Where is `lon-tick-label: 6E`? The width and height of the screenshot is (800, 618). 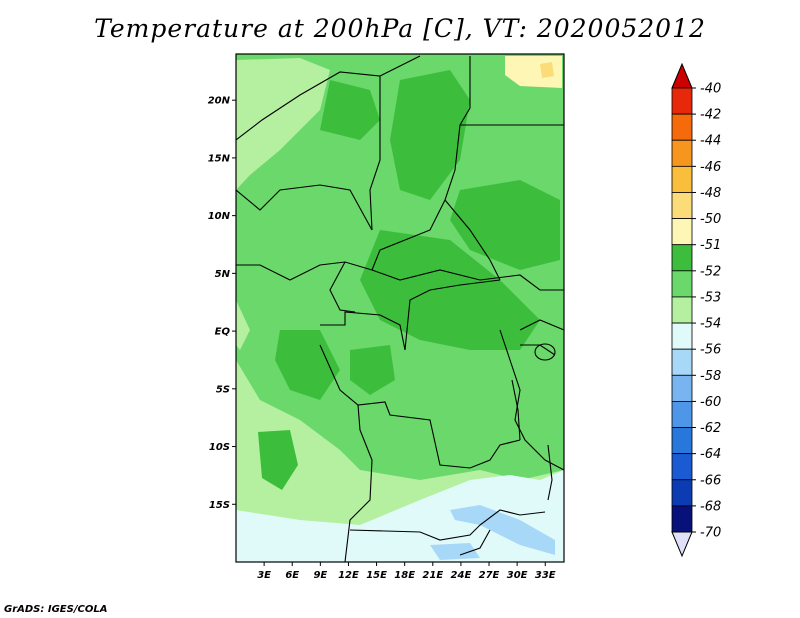
lon-tick-label: 6E is located at coordinates (292, 575).